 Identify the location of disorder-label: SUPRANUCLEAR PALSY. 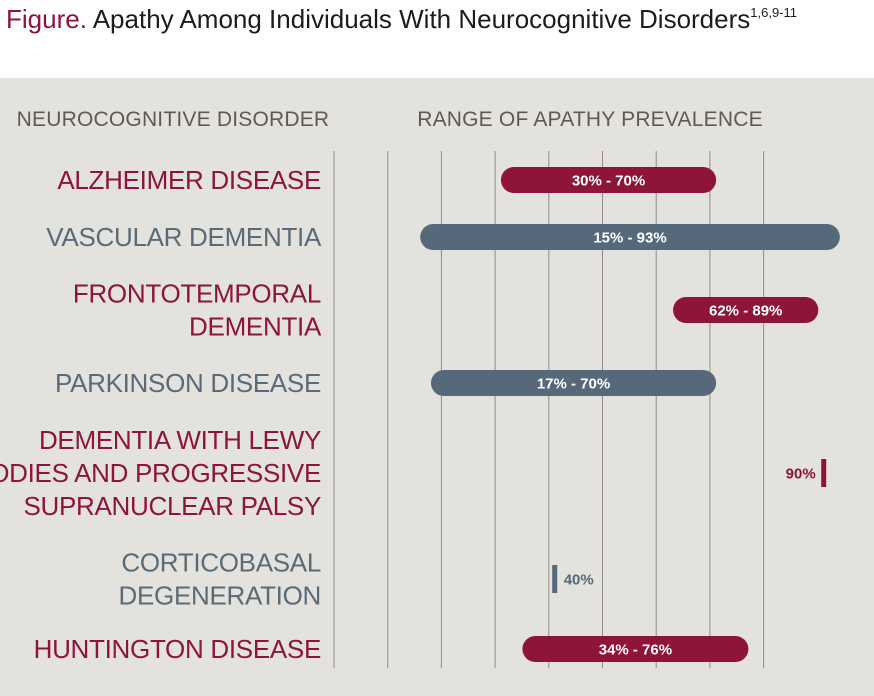
(172, 506).